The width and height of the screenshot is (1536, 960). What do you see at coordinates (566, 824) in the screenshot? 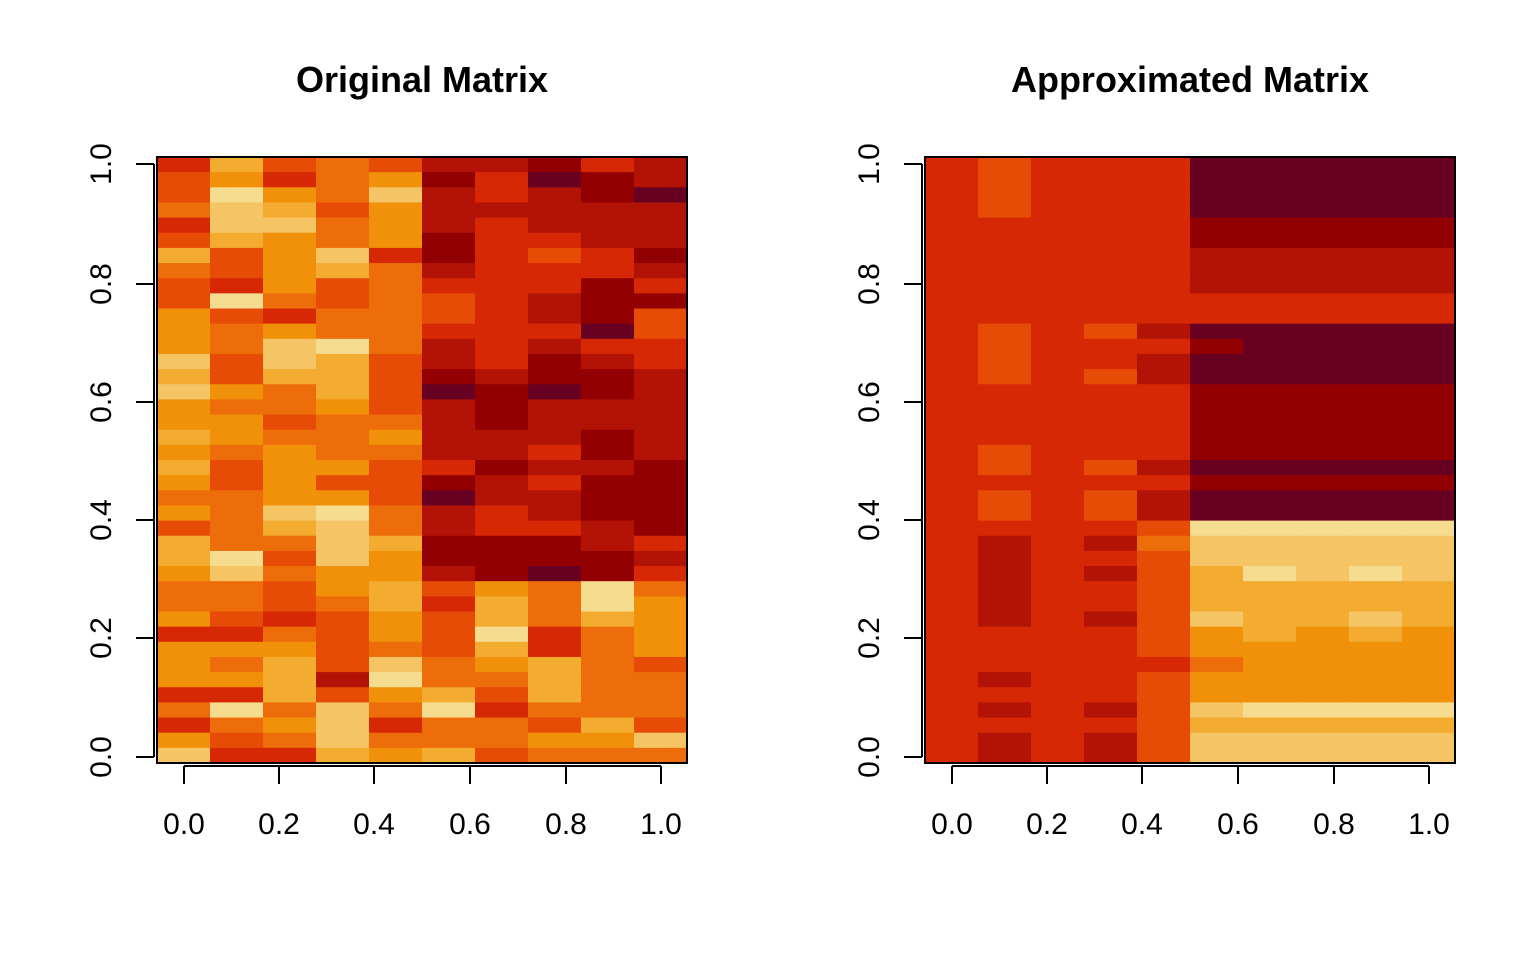
I see `original-matrix-x-tick-label: 0.8` at bounding box center [566, 824].